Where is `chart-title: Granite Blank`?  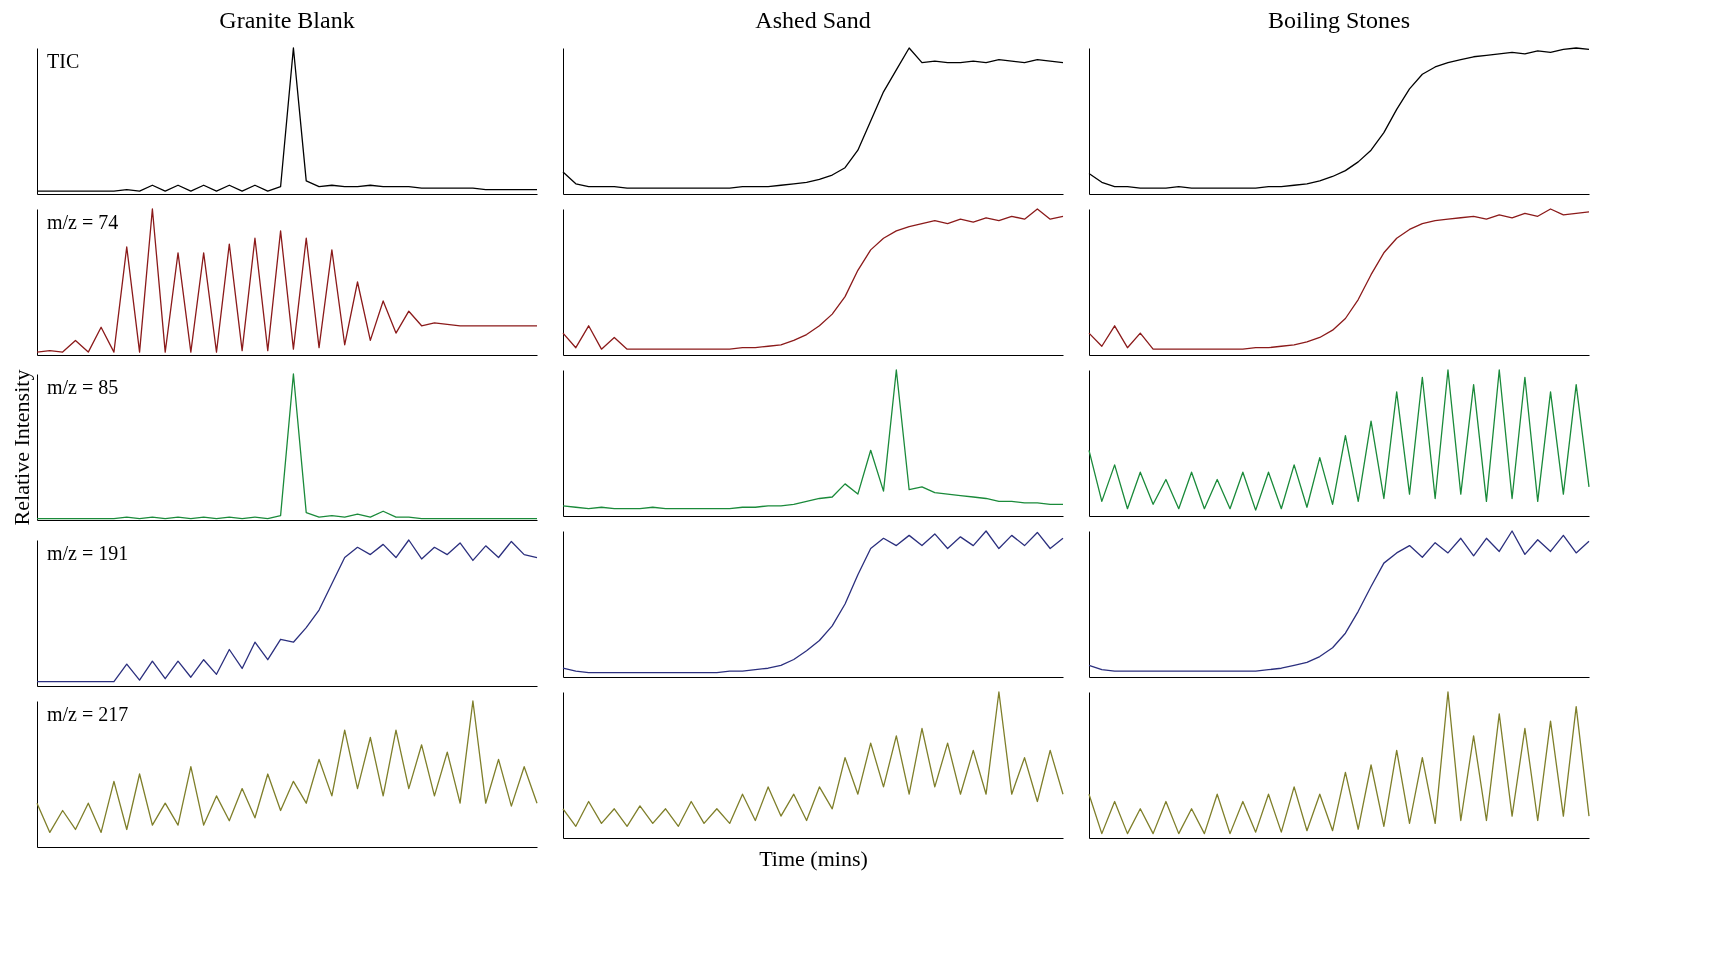 chart-title: Granite Blank is located at coordinates (287, 20).